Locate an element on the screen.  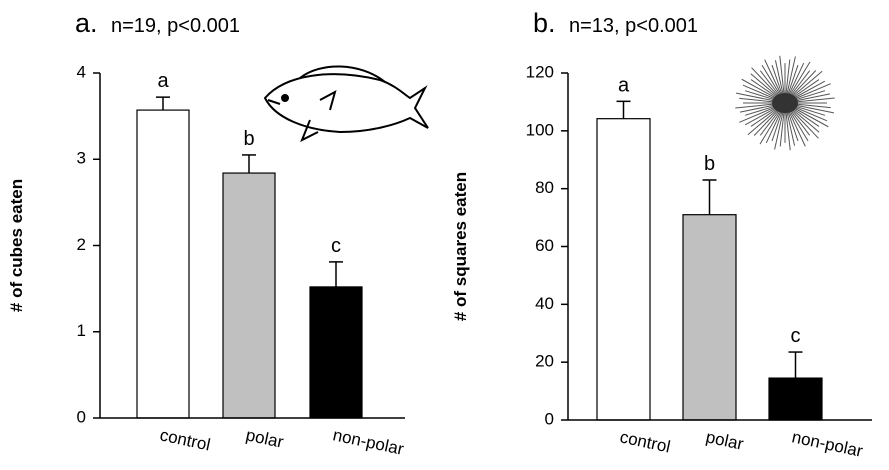
y-axis-label: # of cubes eaten is located at coordinates (16, 245).